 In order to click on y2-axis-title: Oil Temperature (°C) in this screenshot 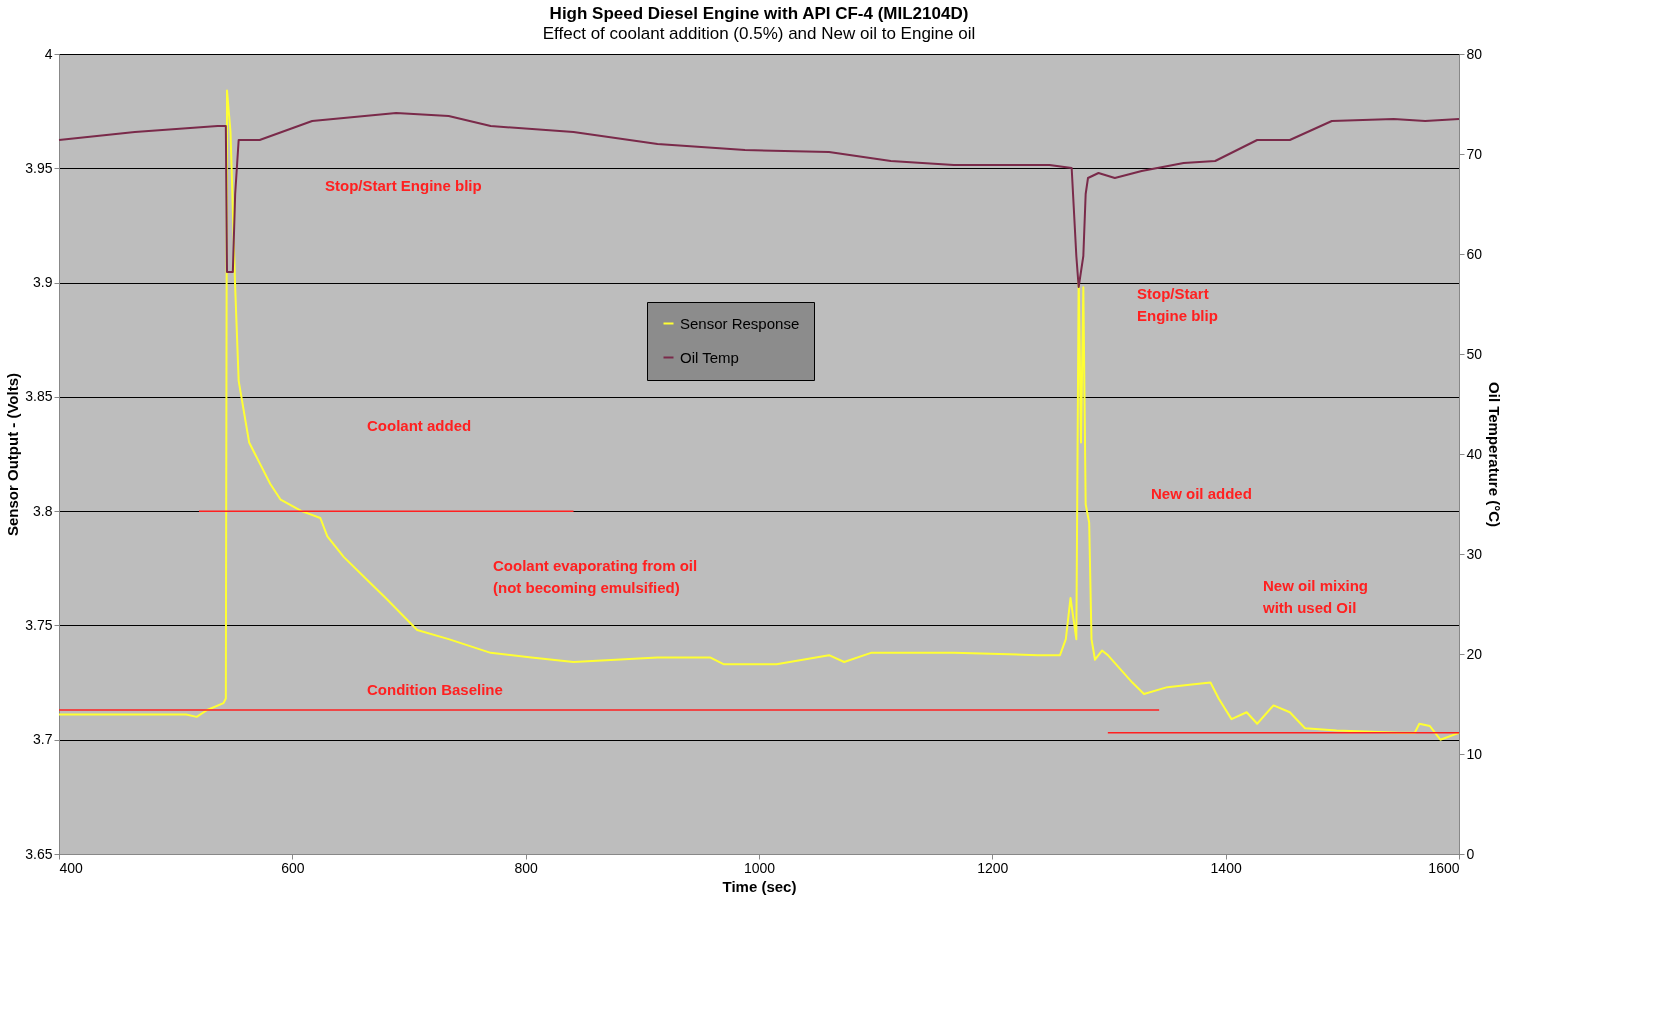, I will do `click(1495, 454)`.